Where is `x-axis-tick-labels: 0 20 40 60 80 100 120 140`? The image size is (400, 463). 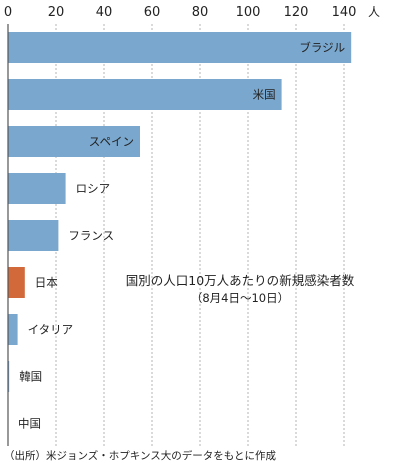 x-axis-tick-labels: 0 20 40 60 80 100 120 140 is located at coordinates (180, 12).